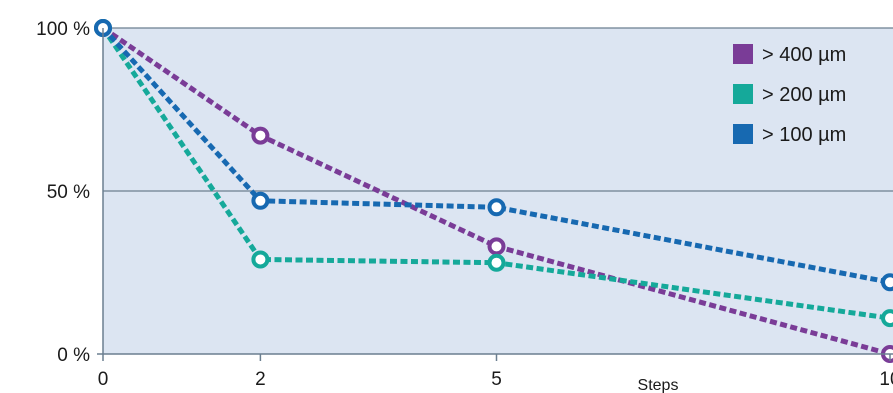 This screenshot has width=893, height=393. I want to click on x-tick-label: 2, so click(260, 379).